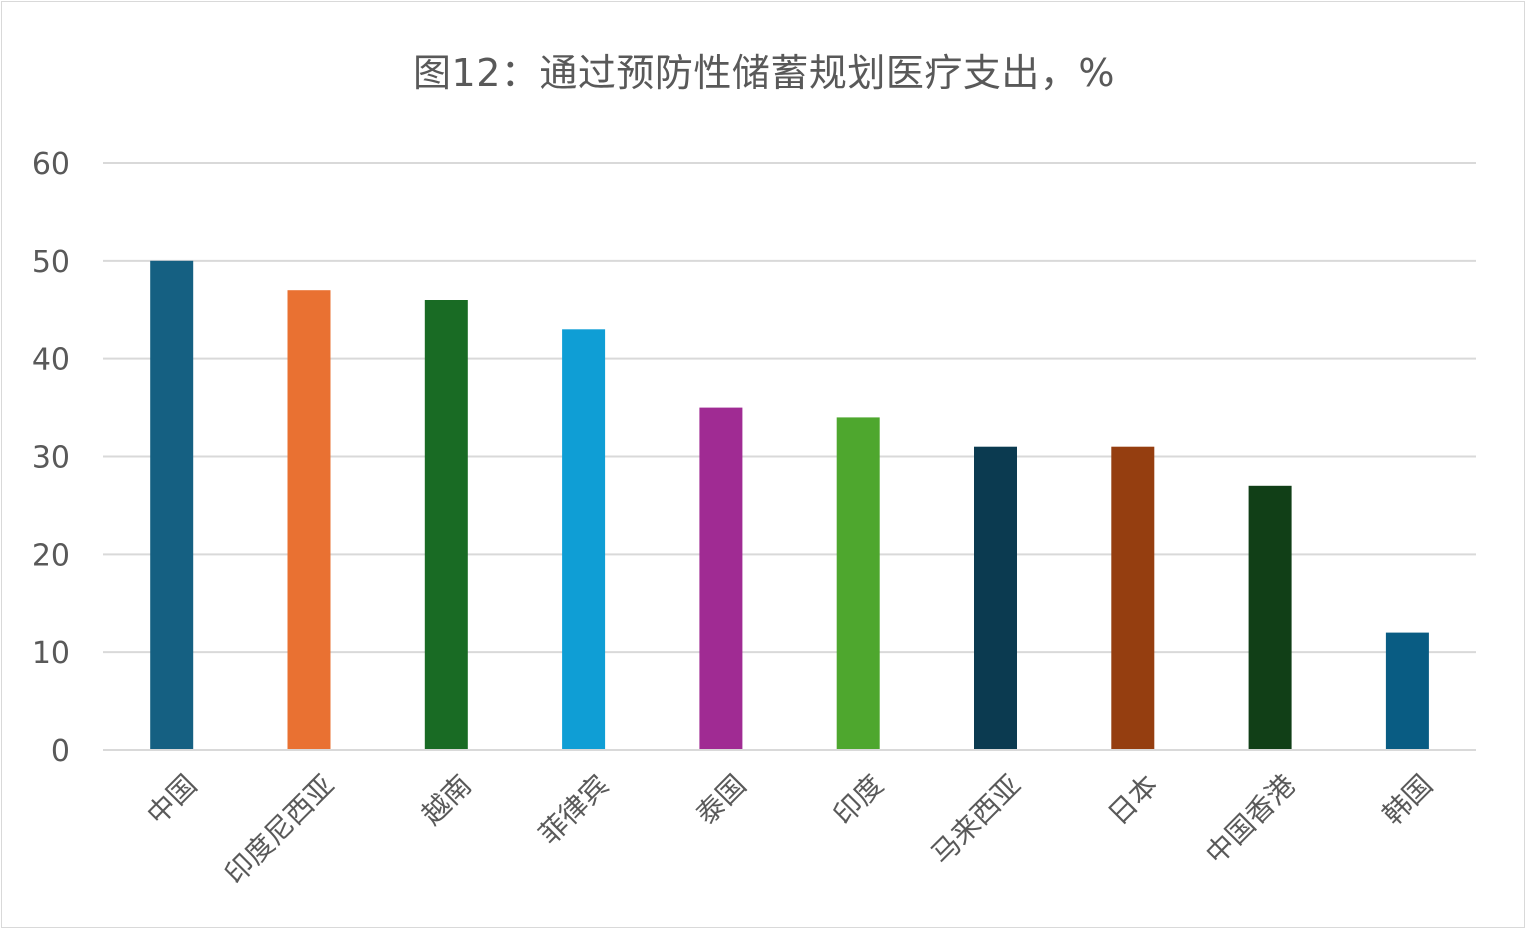  Describe the element at coordinates (60, 751) in the screenshot. I see `y-tick-label: 0` at that location.